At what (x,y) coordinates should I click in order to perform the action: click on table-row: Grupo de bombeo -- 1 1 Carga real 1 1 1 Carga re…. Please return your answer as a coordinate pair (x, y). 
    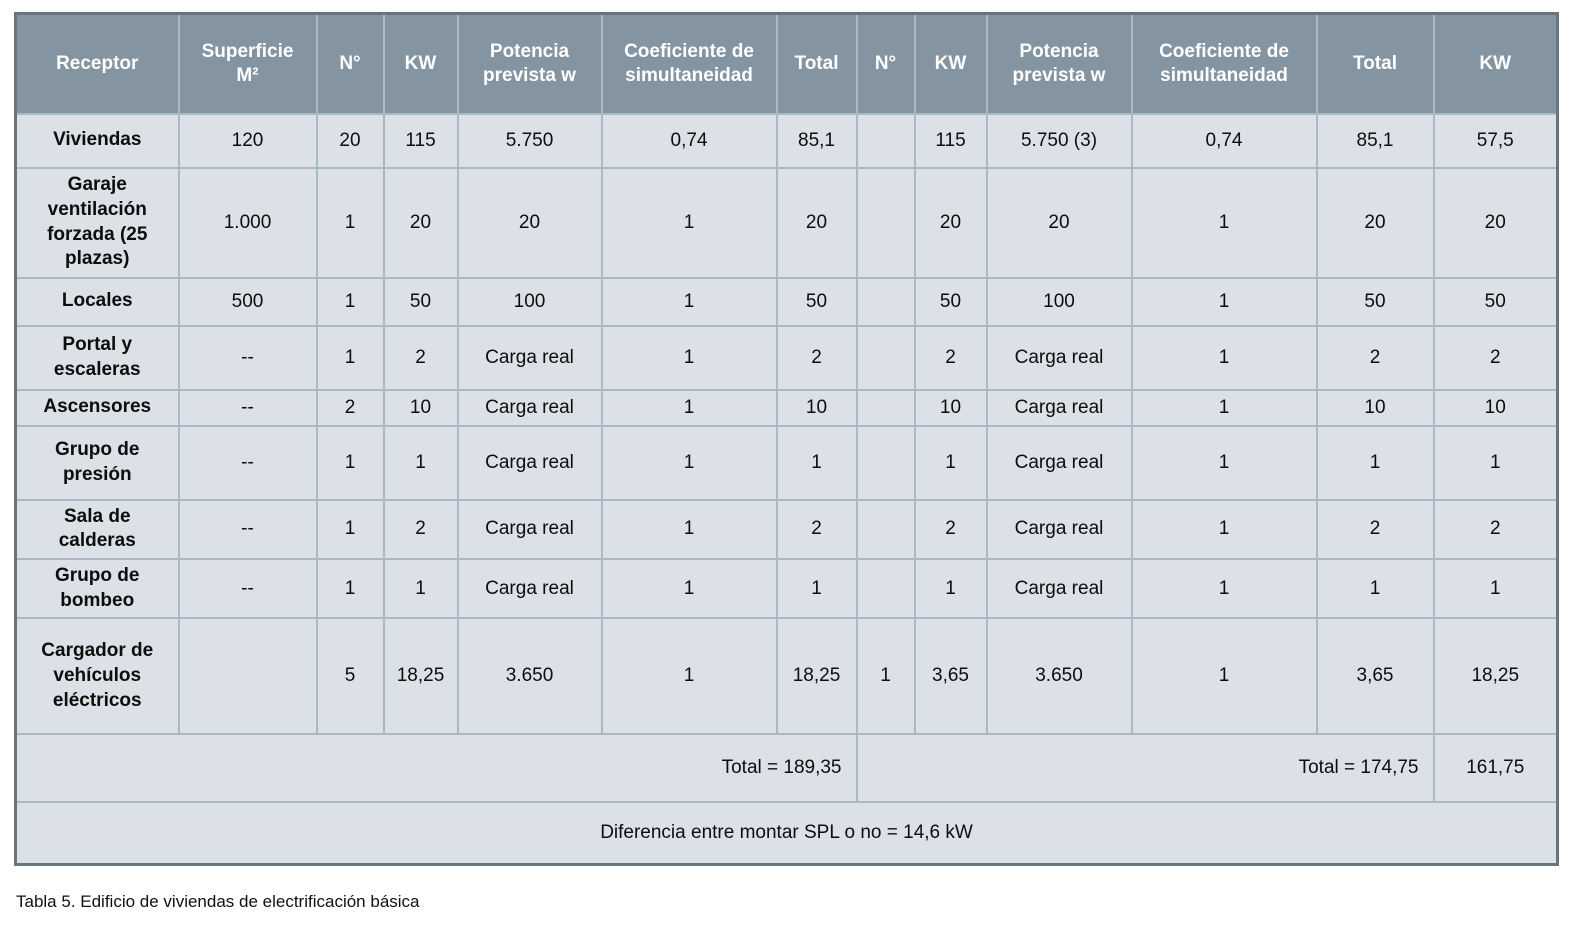
    Looking at the image, I should click on (786, 588).